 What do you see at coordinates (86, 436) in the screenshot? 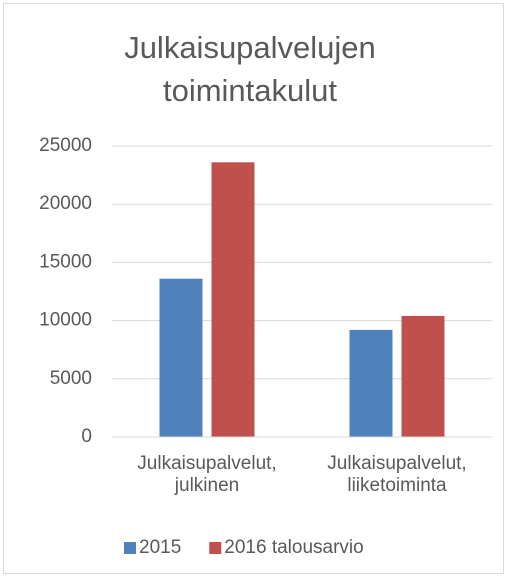
I see `y-tick-label: 0` at bounding box center [86, 436].